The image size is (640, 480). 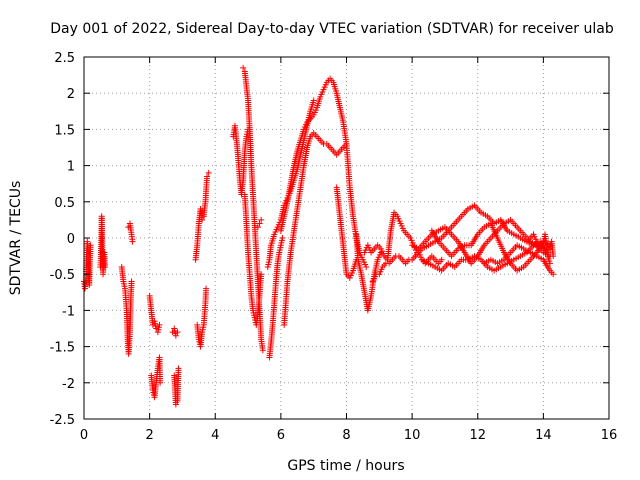 What do you see at coordinates (84, 435) in the screenshot?
I see `x-tick-label: 0` at bounding box center [84, 435].